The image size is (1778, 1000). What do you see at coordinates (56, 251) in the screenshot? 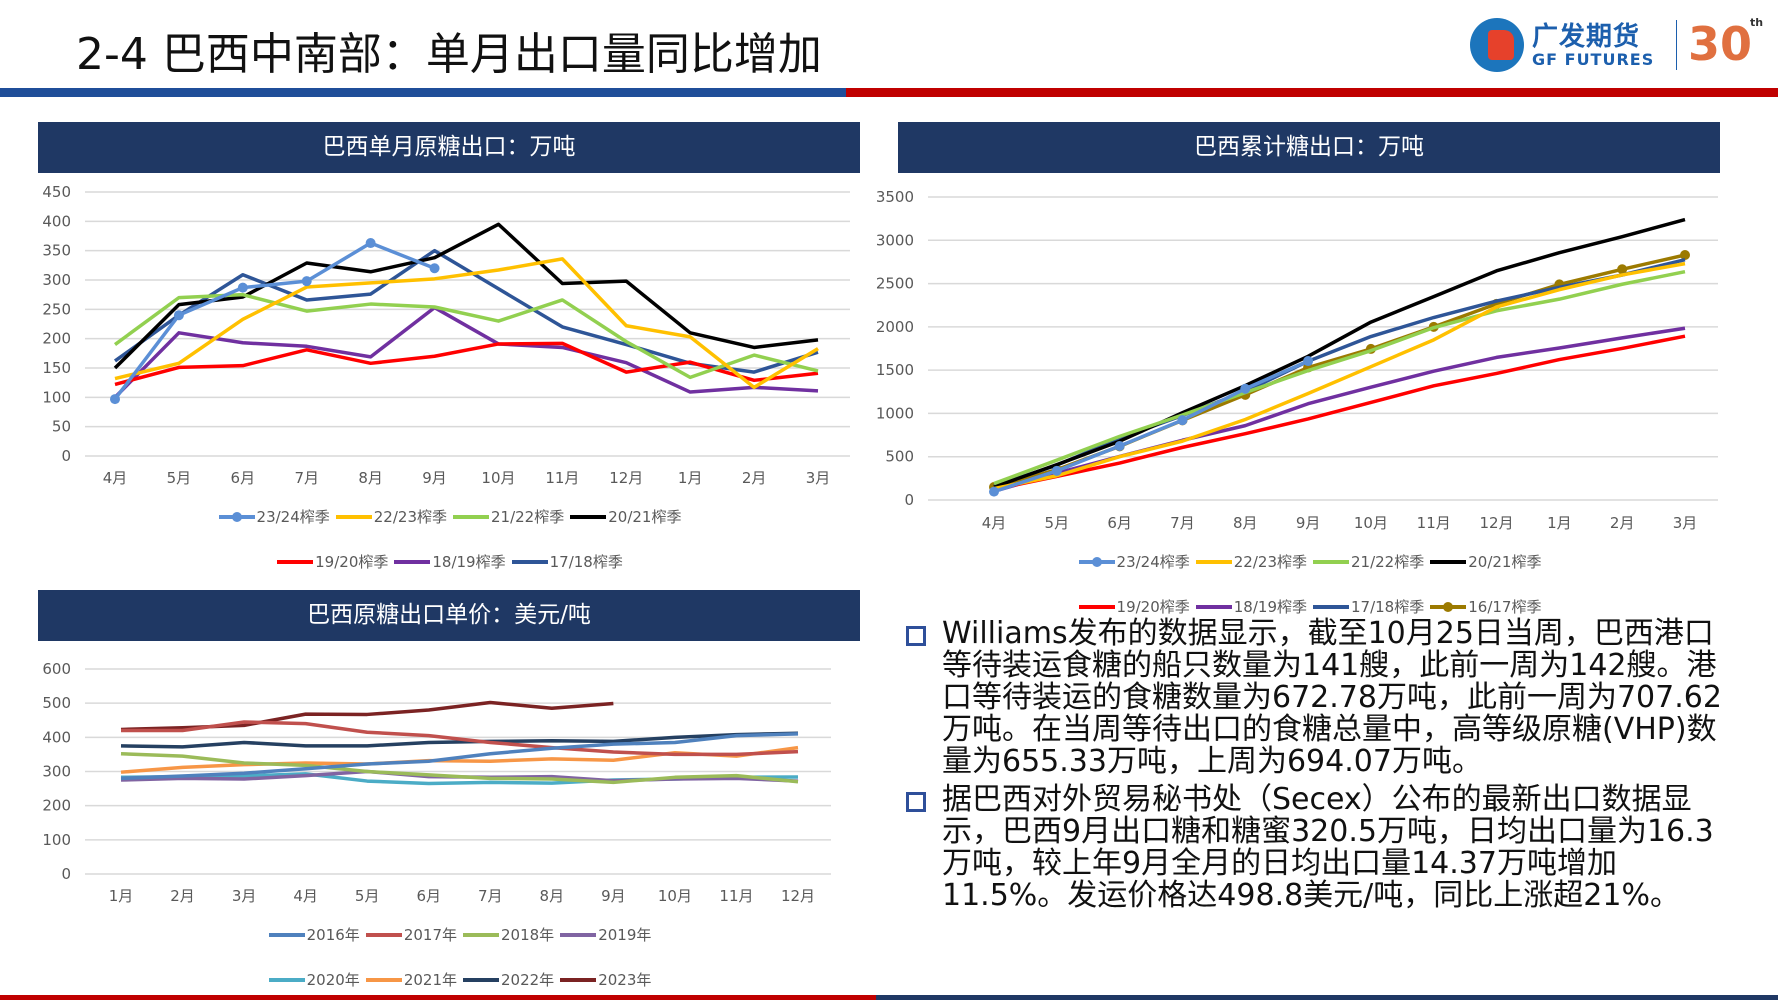
I see `y-tick-label: 350` at bounding box center [56, 251].